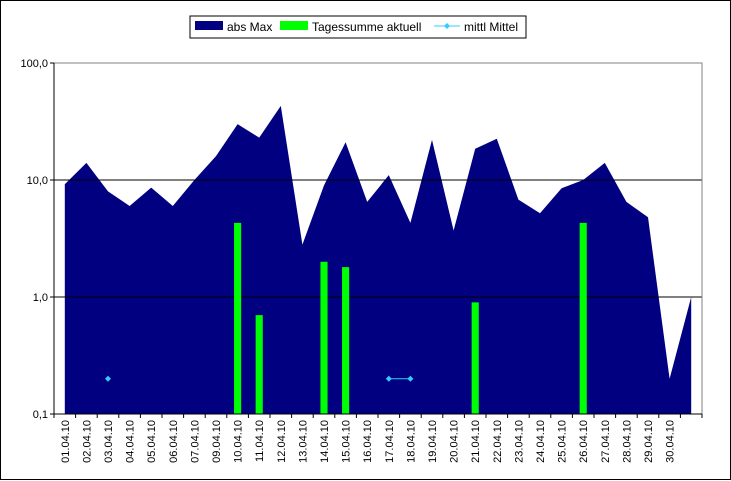 The width and height of the screenshot is (731, 481). Describe the element at coordinates (627, 441) in the screenshot. I see `x-tick-label: 28.04.10` at that location.